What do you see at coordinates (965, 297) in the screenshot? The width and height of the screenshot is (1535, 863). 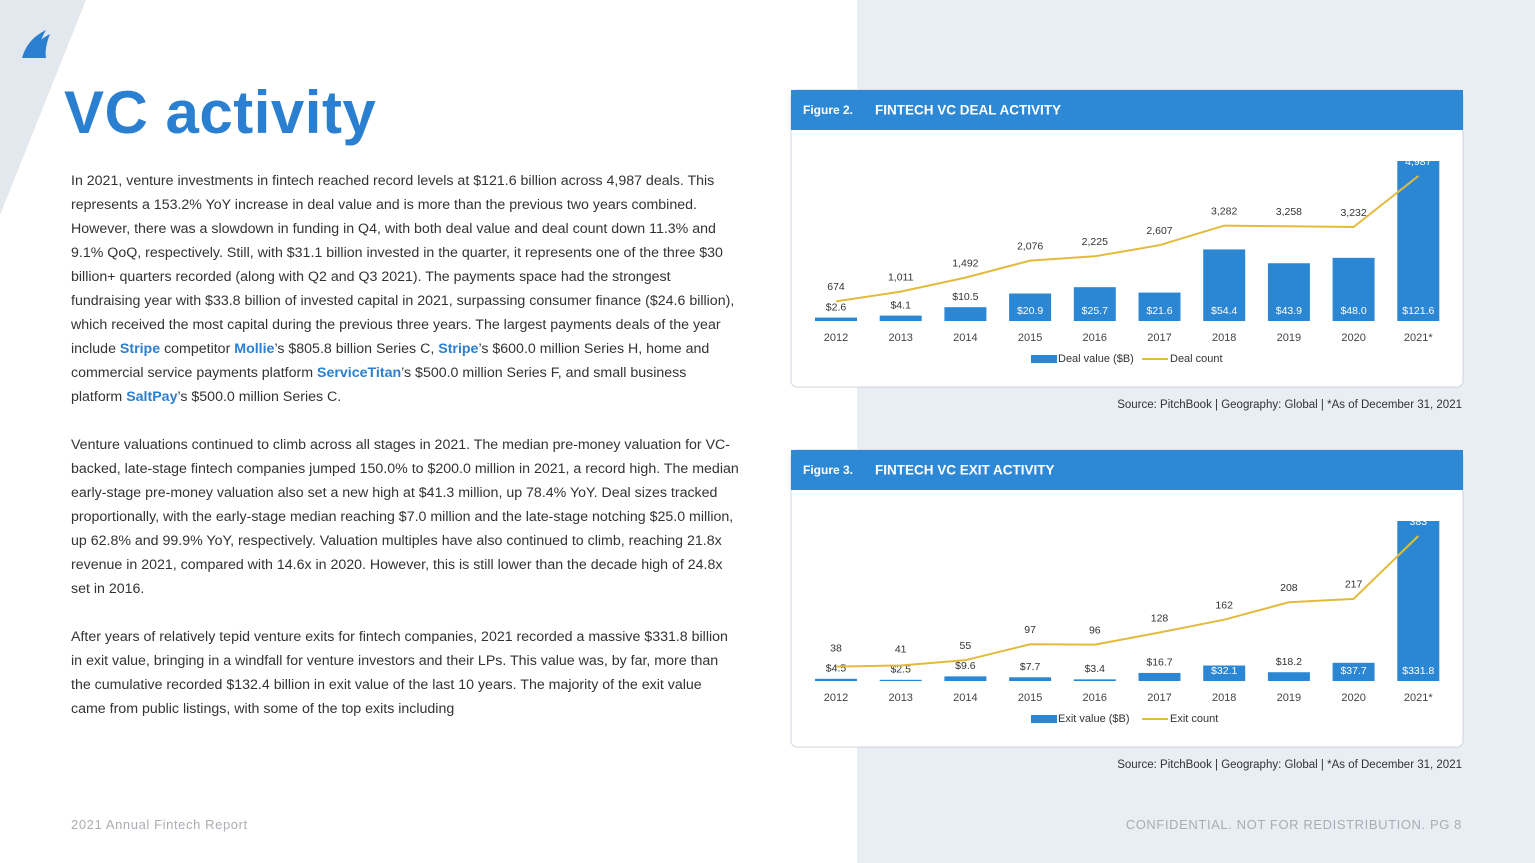 I see `value-label: $10.5` at bounding box center [965, 297].